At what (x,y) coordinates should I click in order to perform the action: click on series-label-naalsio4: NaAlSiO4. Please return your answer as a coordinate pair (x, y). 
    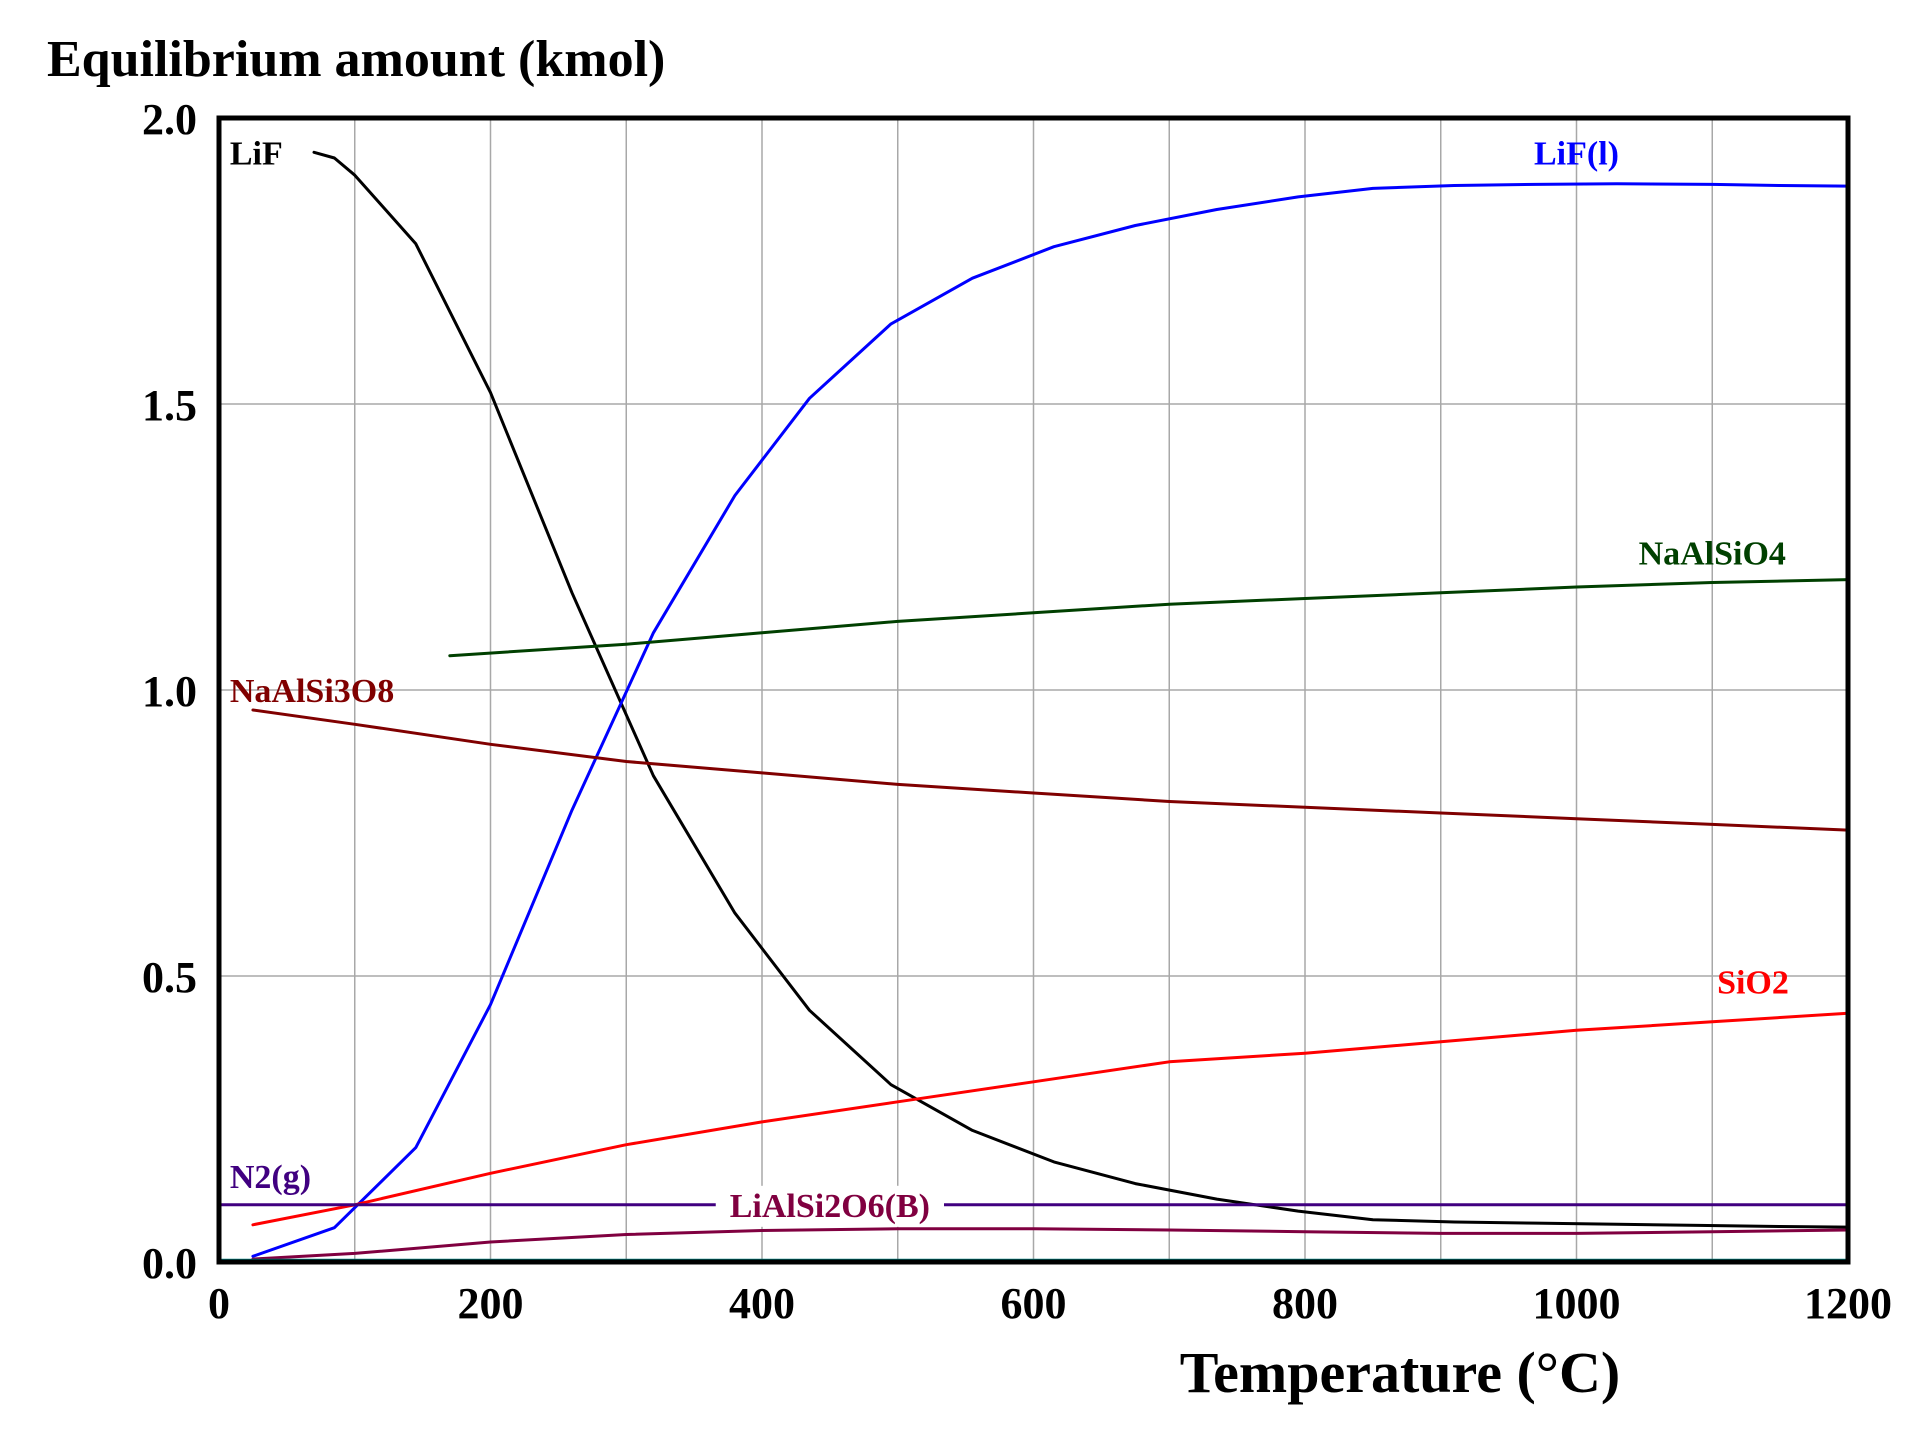
    Looking at the image, I should click on (1712, 554).